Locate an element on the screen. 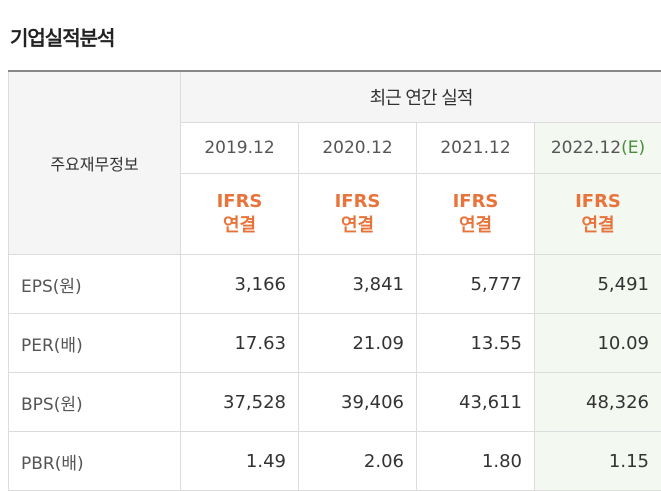  row-label: BPS(원) is located at coordinates (95, 402).